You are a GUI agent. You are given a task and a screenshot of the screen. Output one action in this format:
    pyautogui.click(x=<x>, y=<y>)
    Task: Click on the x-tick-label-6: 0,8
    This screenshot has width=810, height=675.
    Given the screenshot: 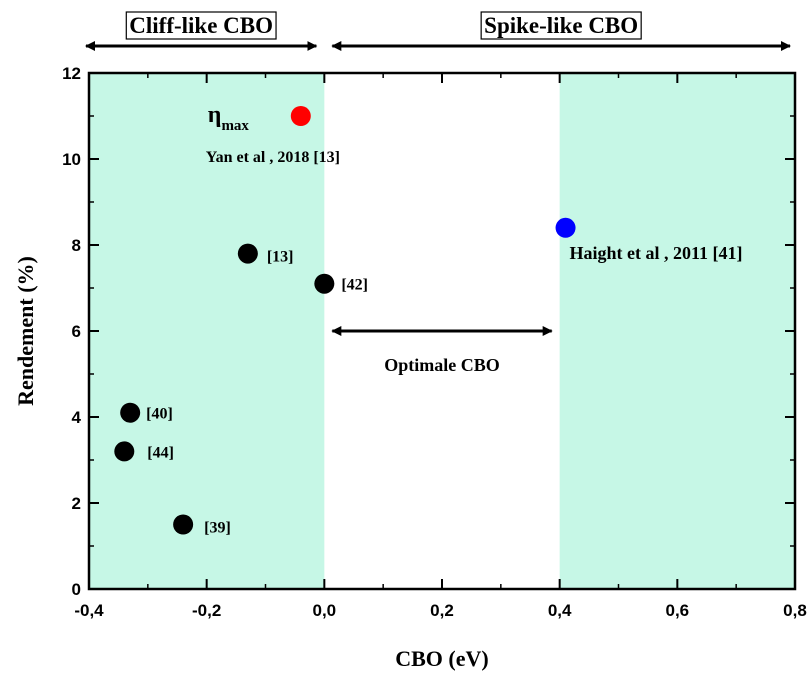 What is the action you would take?
    pyautogui.click(x=795, y=610)
    